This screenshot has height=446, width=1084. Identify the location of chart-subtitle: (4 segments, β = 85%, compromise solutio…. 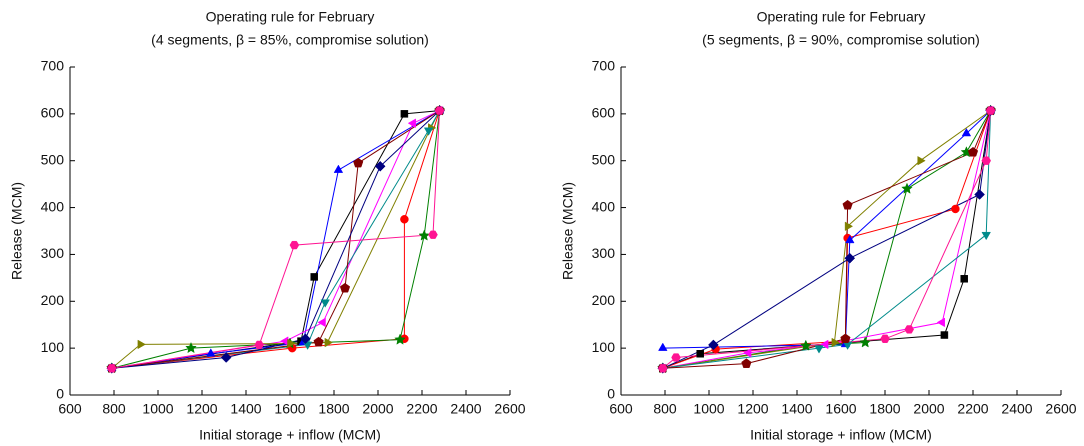
(290, 40).